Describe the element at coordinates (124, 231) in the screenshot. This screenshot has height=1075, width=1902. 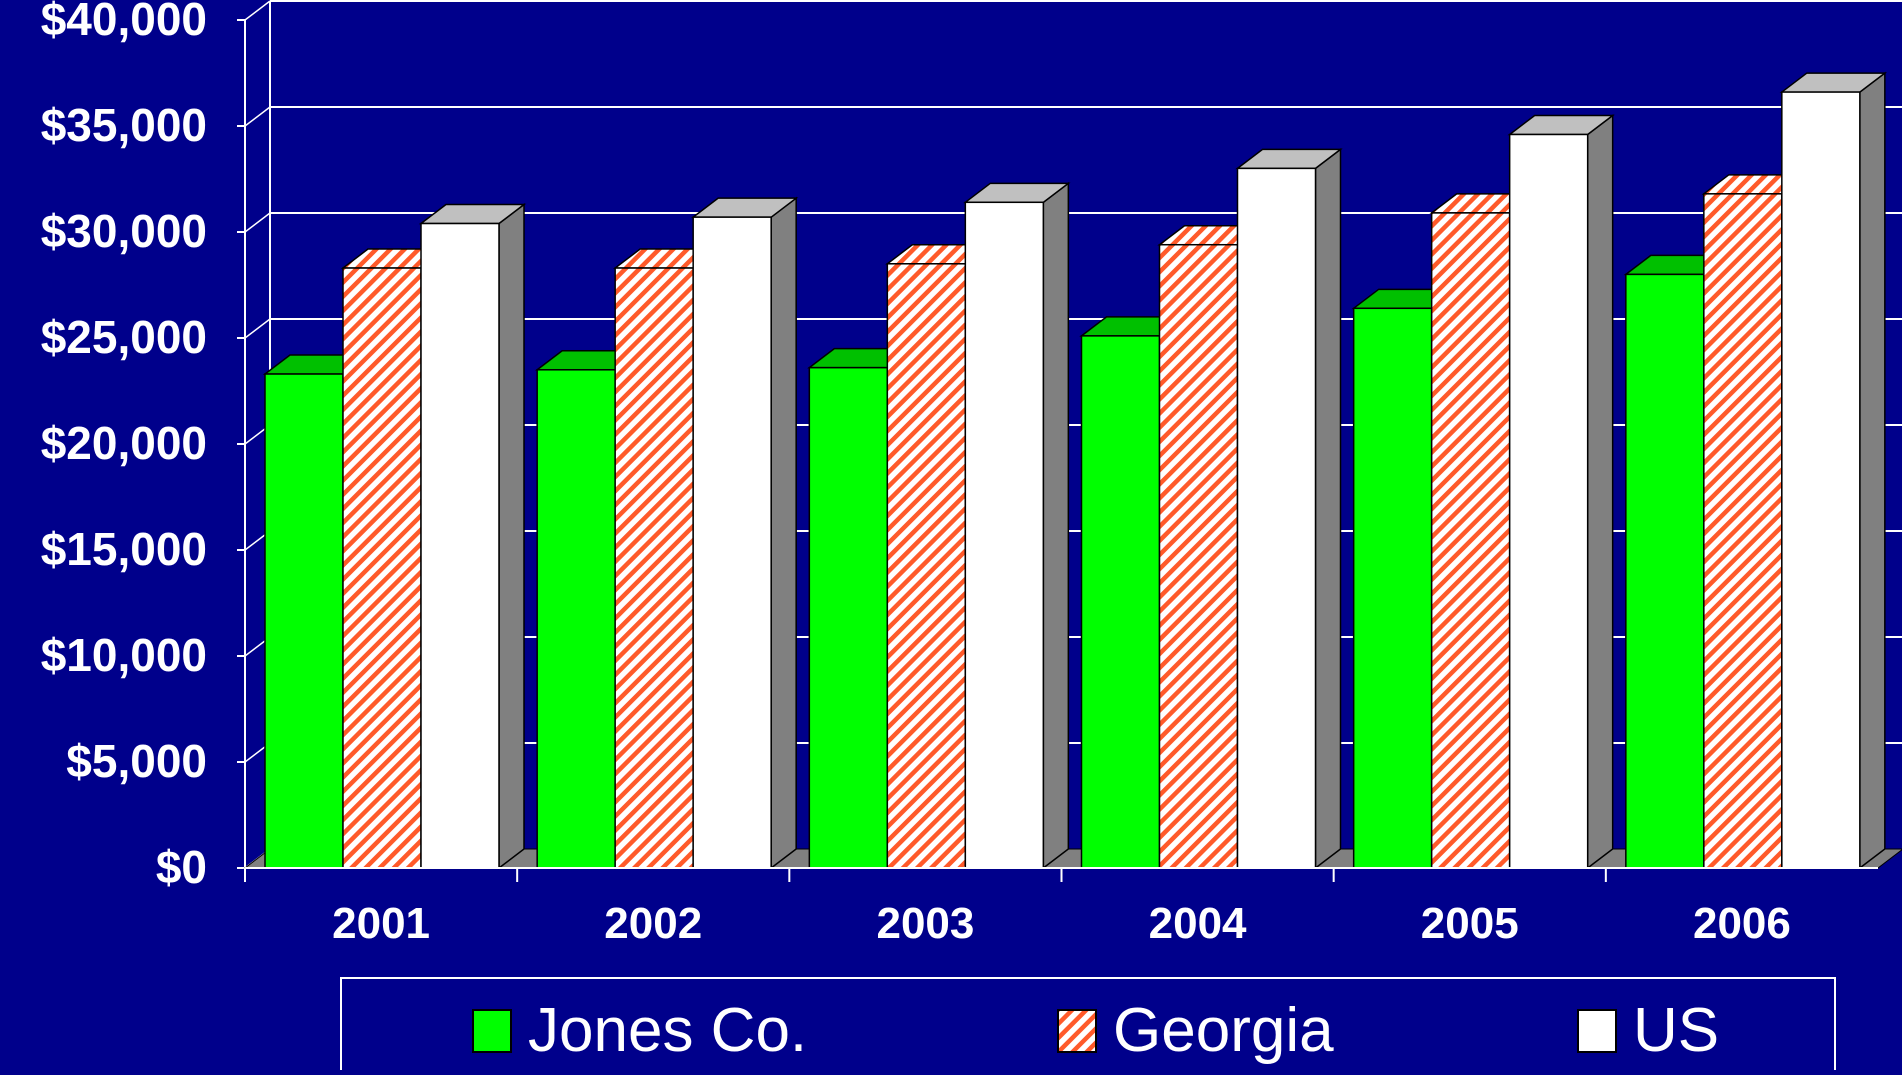
I see `y-tick-label: $30,000` at that location.